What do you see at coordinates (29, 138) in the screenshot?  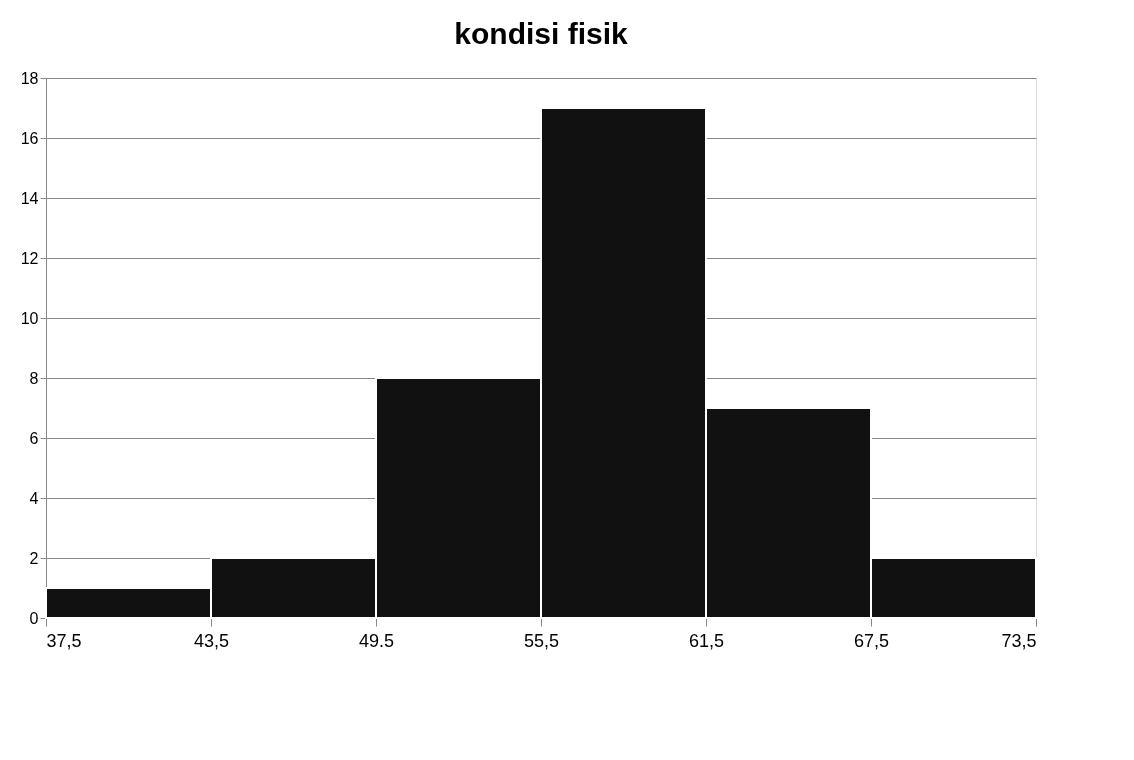 I see `y-tick-label: 16` at bounding box center [29, 138].